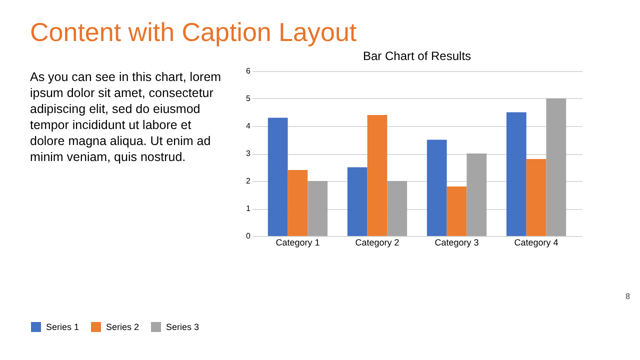 The width and height of the screenshot is (640, 360). What do you see at coordinates (536, 243) in the screenshot?
I see `x-tick-label: Category 4` at bounding box center [536, 243].